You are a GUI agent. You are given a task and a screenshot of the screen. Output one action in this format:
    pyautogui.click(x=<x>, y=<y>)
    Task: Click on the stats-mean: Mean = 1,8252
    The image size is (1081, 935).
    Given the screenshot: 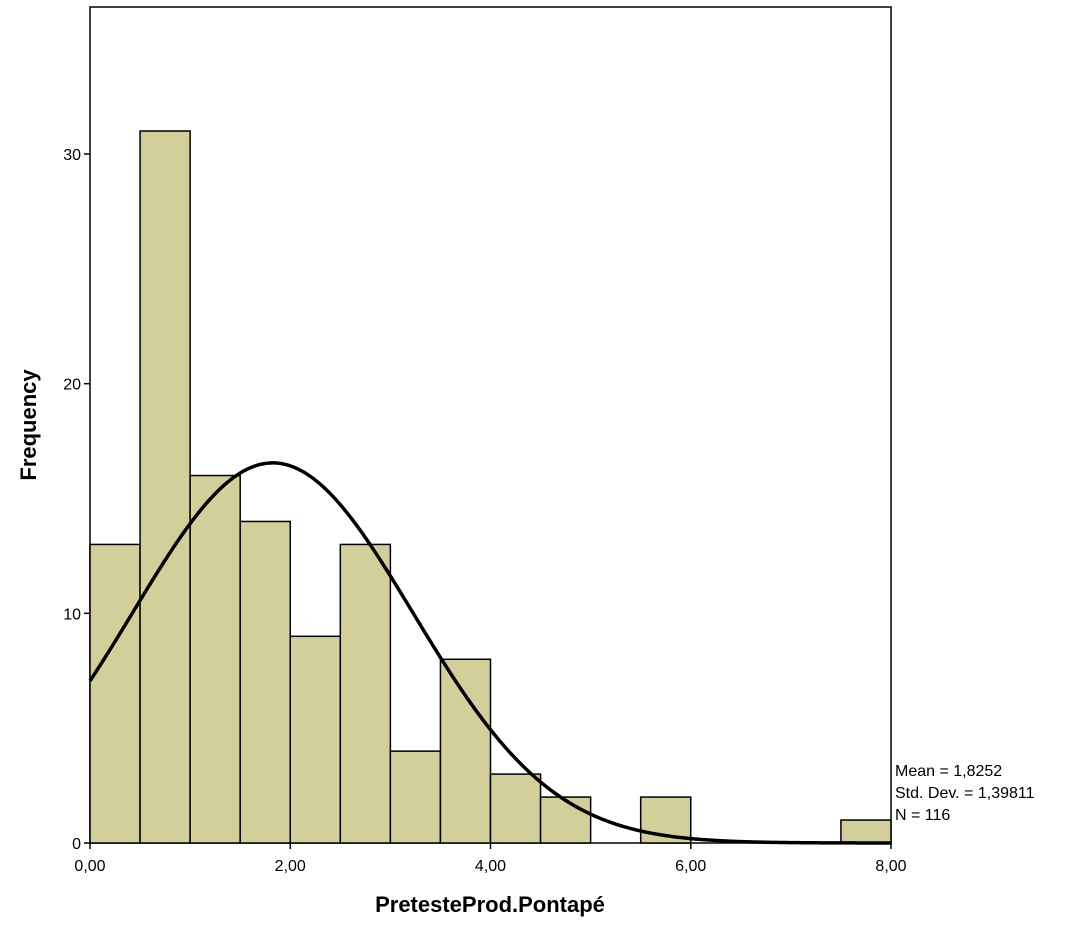 What is the action you would take?
    pyautogui.click(x=948, y=771)
    